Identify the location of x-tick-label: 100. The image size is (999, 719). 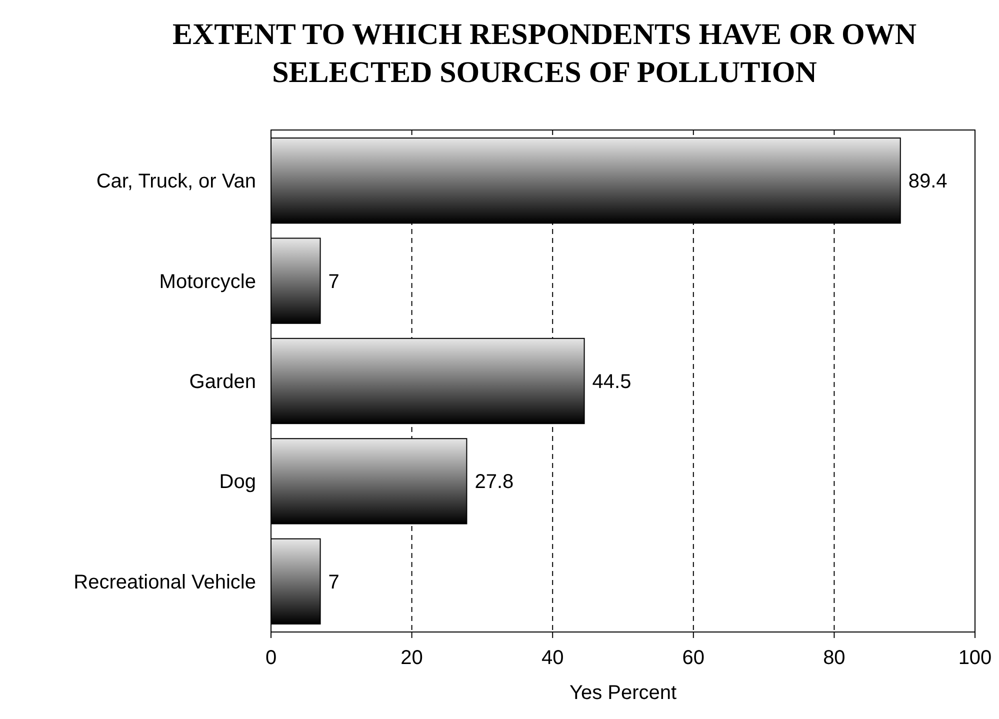
(975, 658).